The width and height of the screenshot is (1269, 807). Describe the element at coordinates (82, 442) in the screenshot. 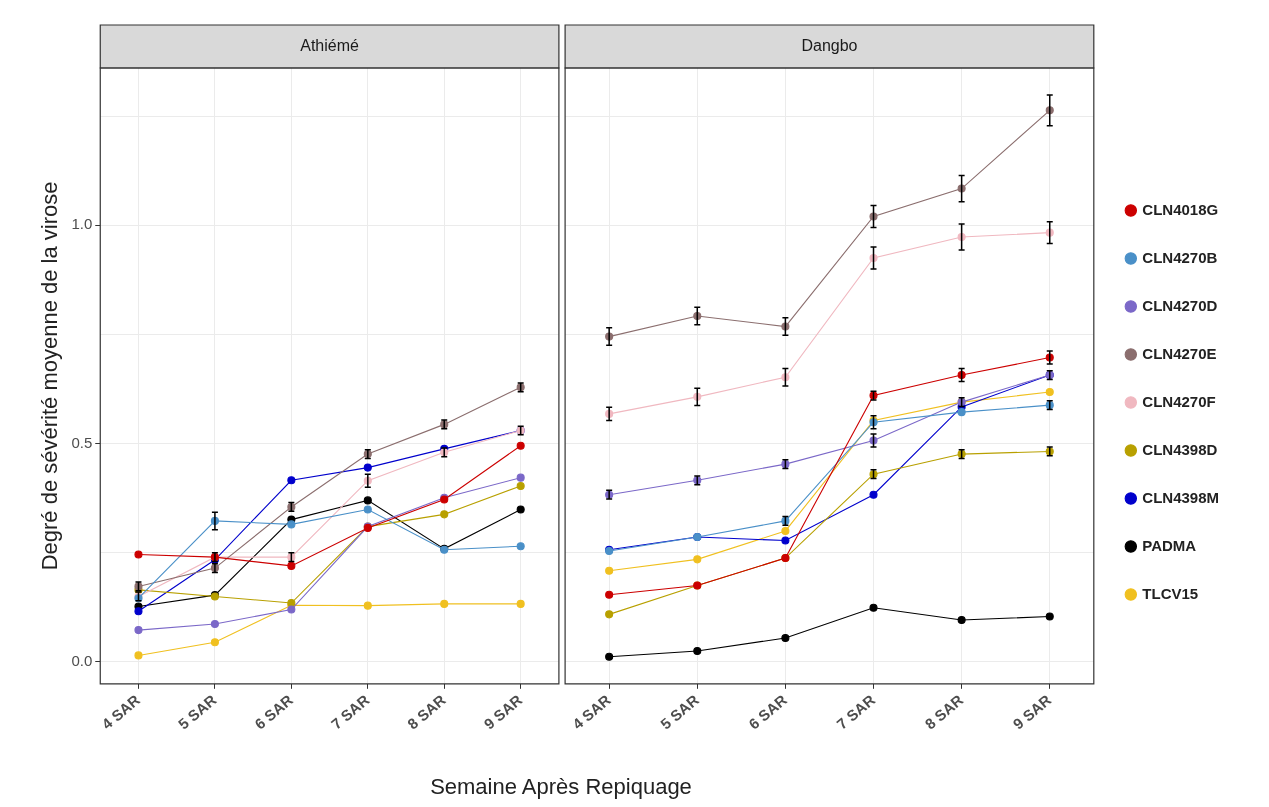

I see `y-tick-label: 0.5` at that location.